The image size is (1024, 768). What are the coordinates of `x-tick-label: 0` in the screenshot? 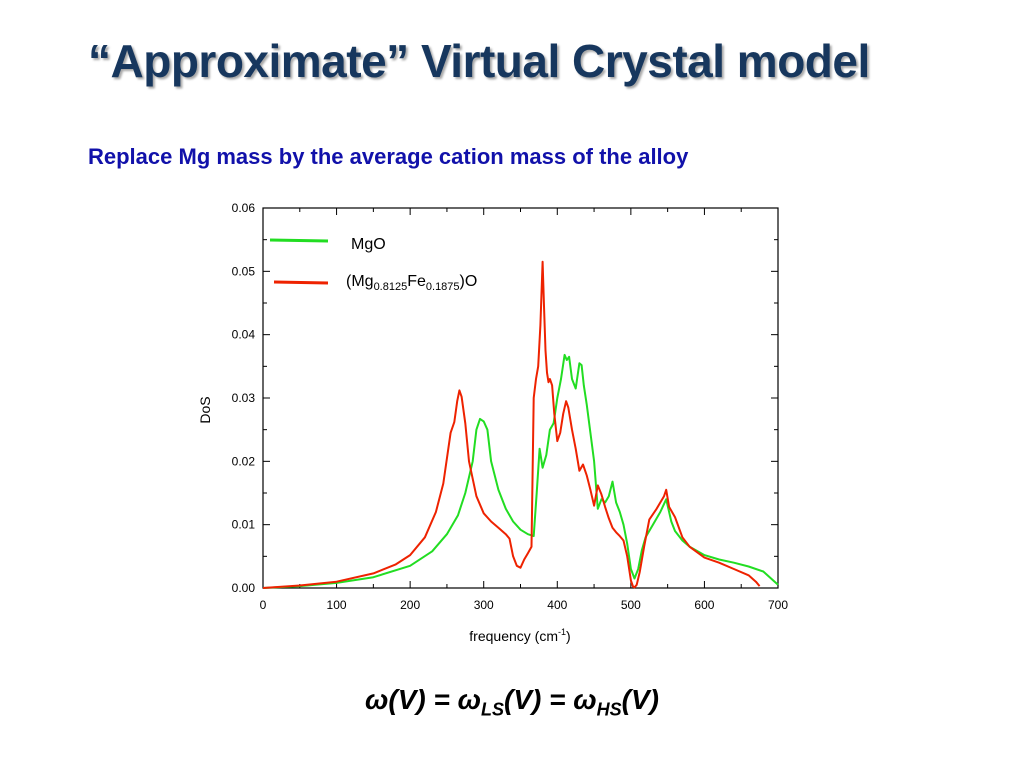 It's located at (263, 605).